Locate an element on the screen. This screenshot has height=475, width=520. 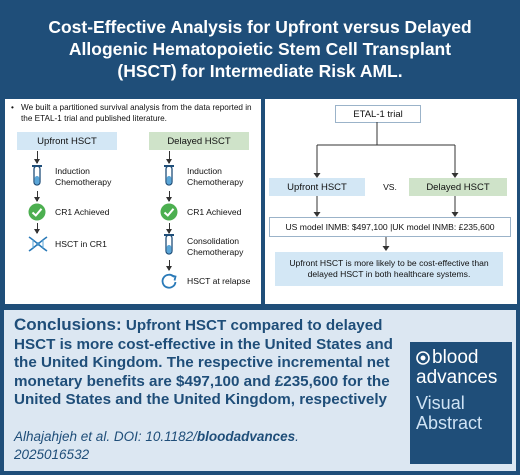
logo-line-4: Abstract is located at coordinates (449, 423).